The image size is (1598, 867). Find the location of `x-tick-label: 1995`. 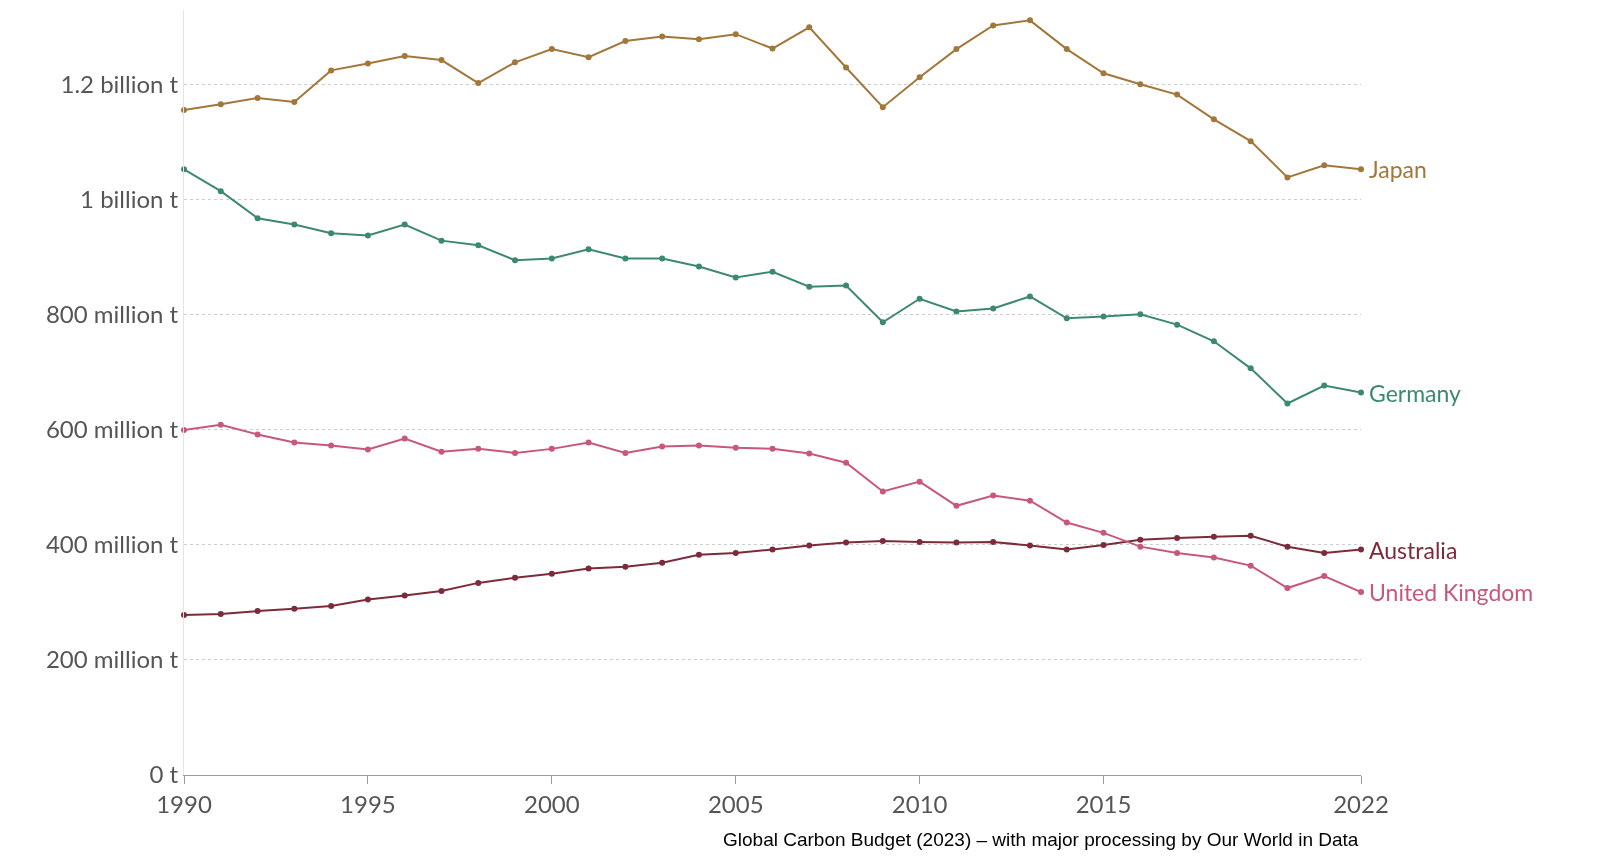

x-tick-label: 1995 is located at coordinates (368, 803).